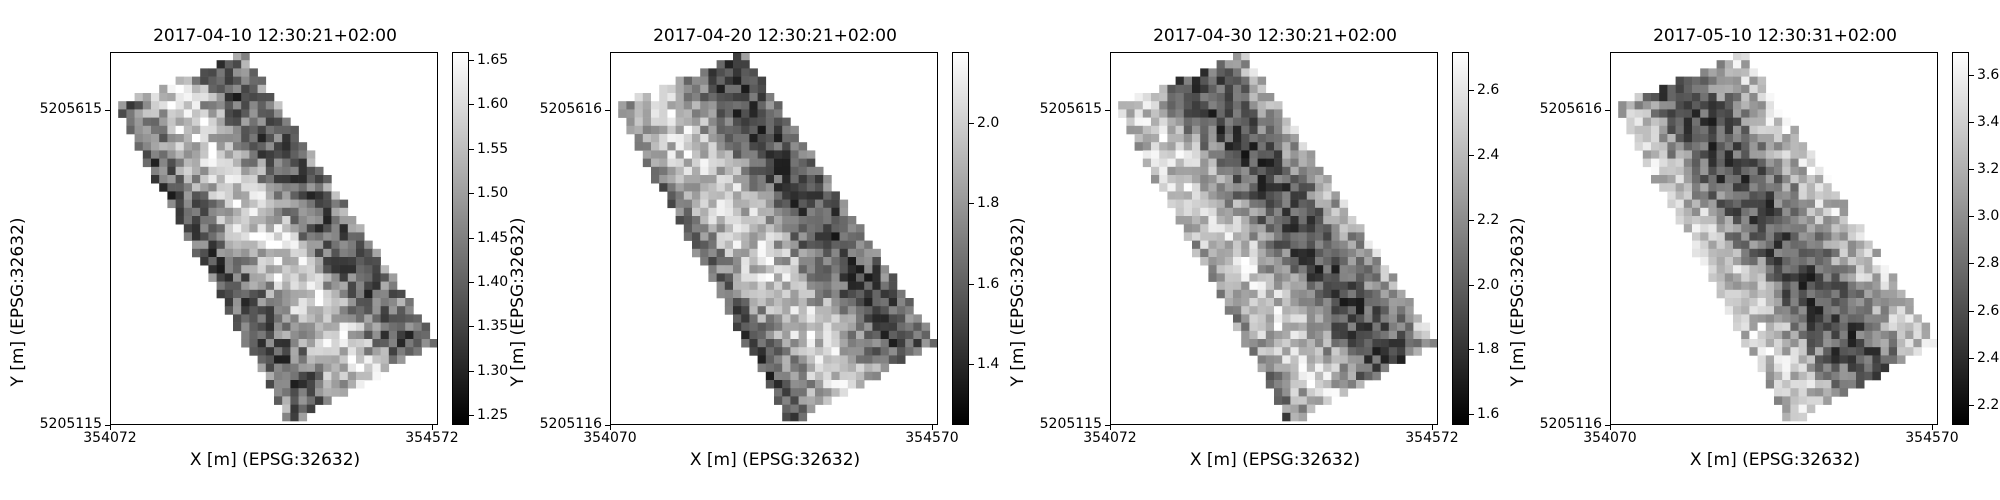 The height and width of the screenshot is (500, 2000). I want to click on y-tick-label: 5205115, so click(70, 424).